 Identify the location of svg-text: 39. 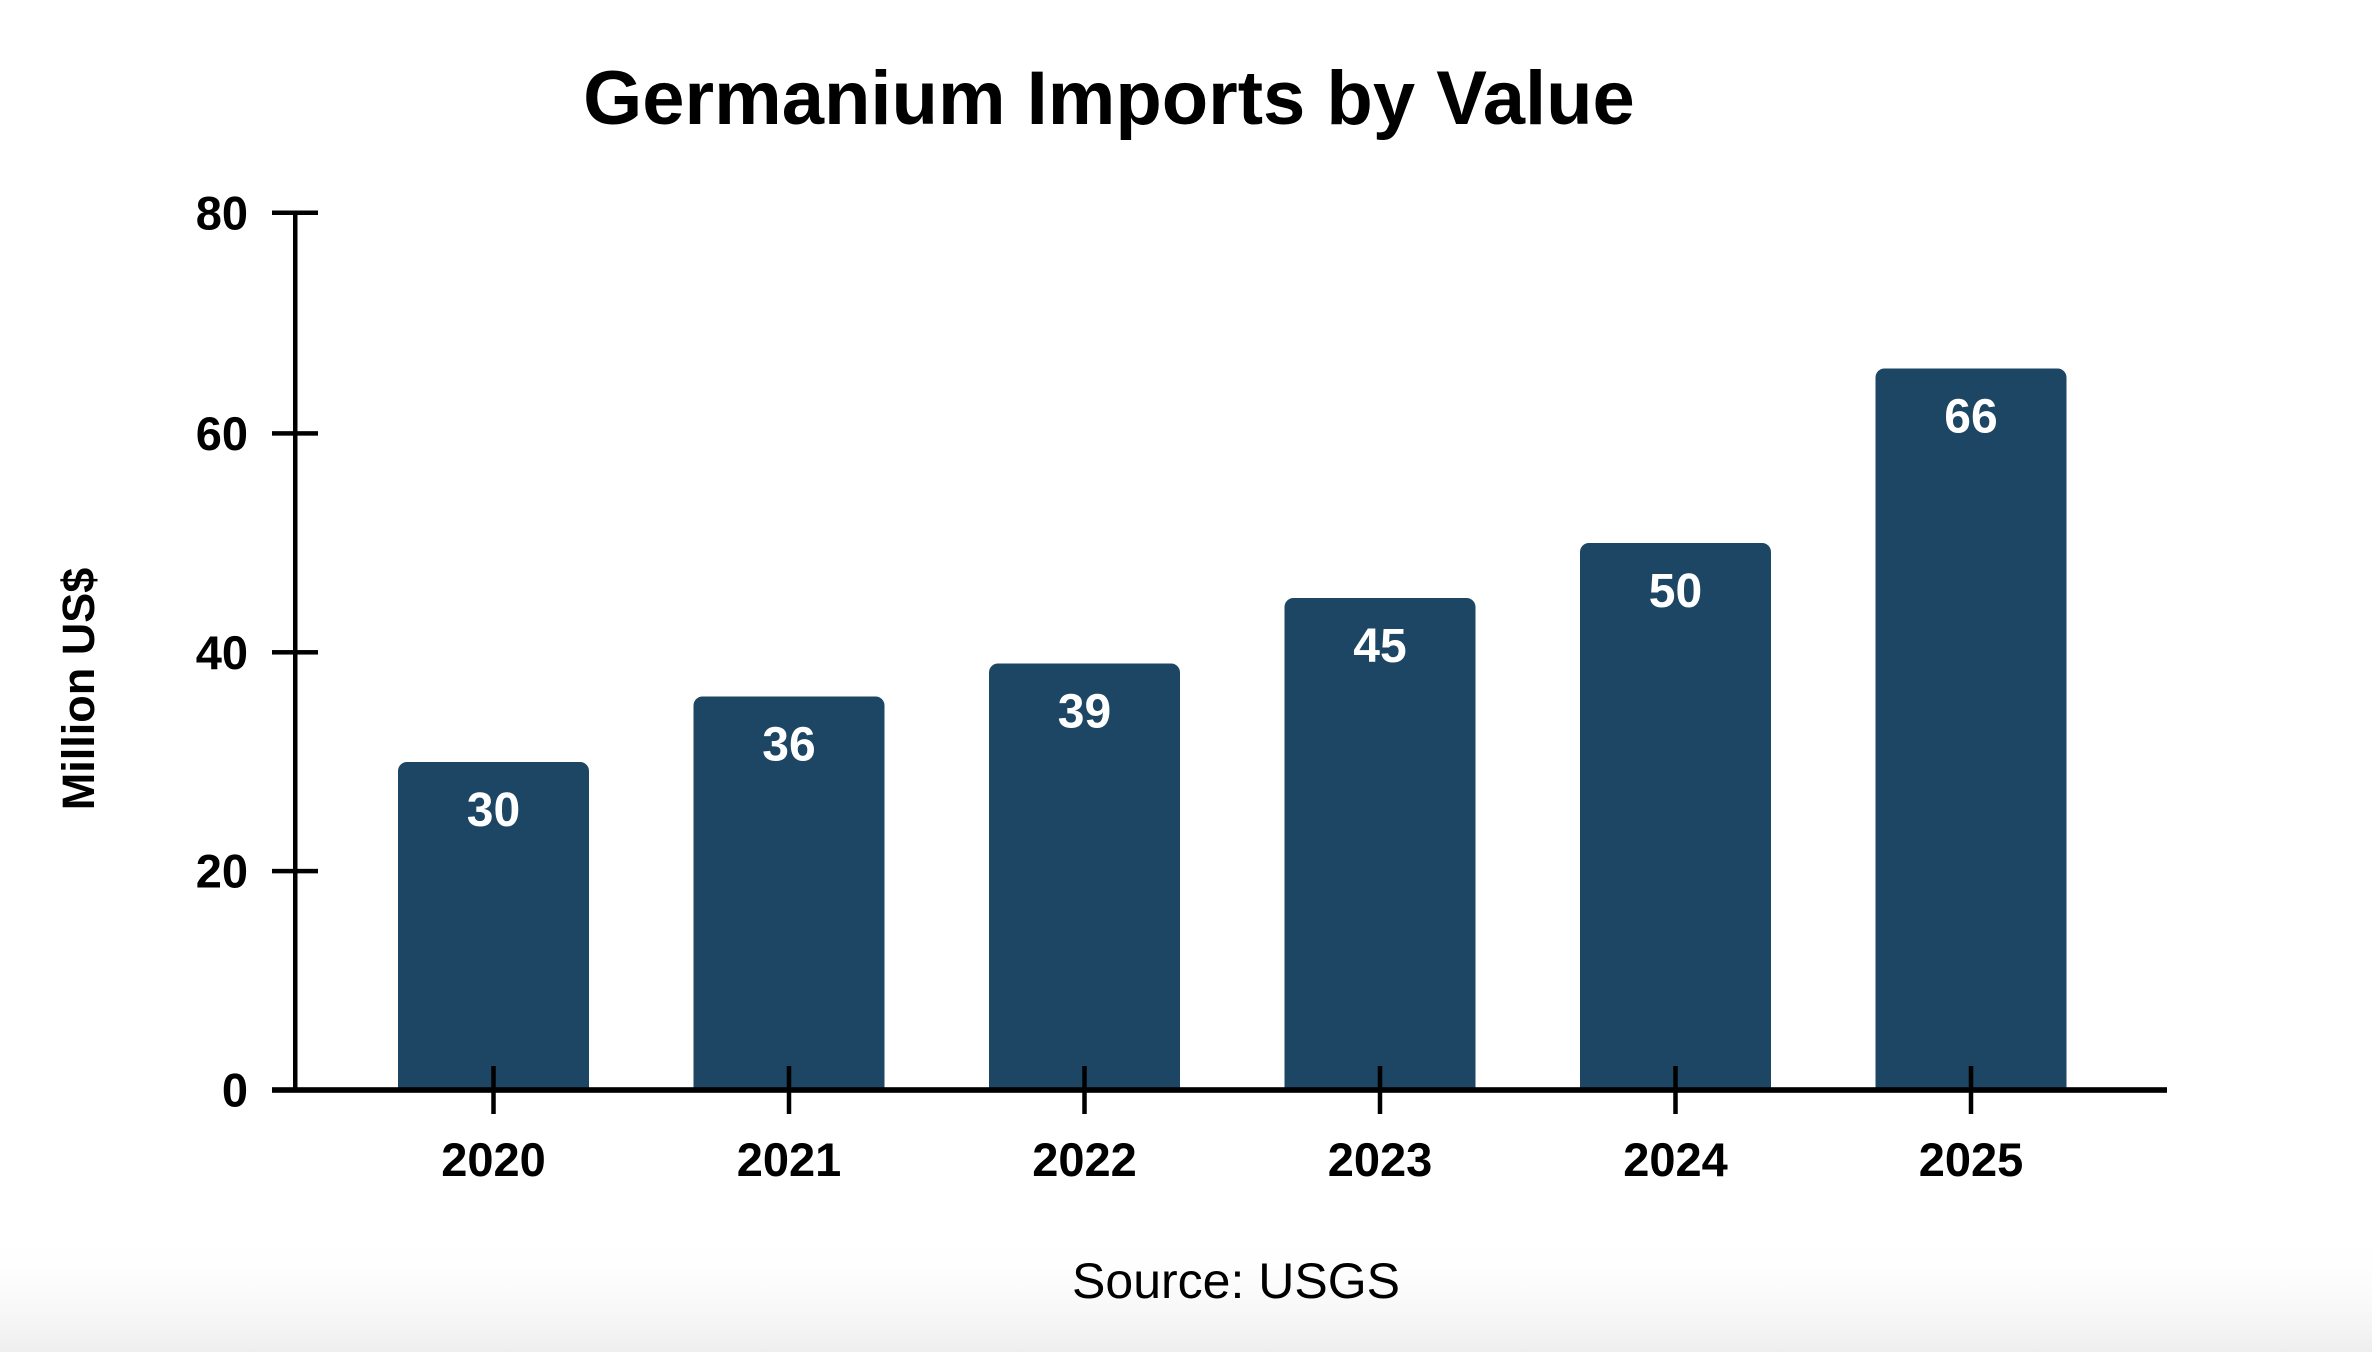
(1084, 712).